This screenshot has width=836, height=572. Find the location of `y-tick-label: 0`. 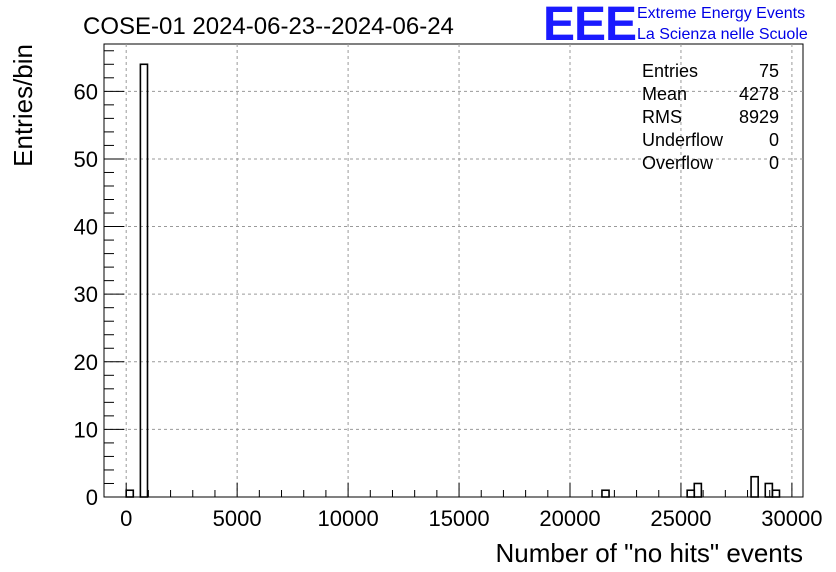

y-tick-label: 0 is located at coordinates (92, 497).